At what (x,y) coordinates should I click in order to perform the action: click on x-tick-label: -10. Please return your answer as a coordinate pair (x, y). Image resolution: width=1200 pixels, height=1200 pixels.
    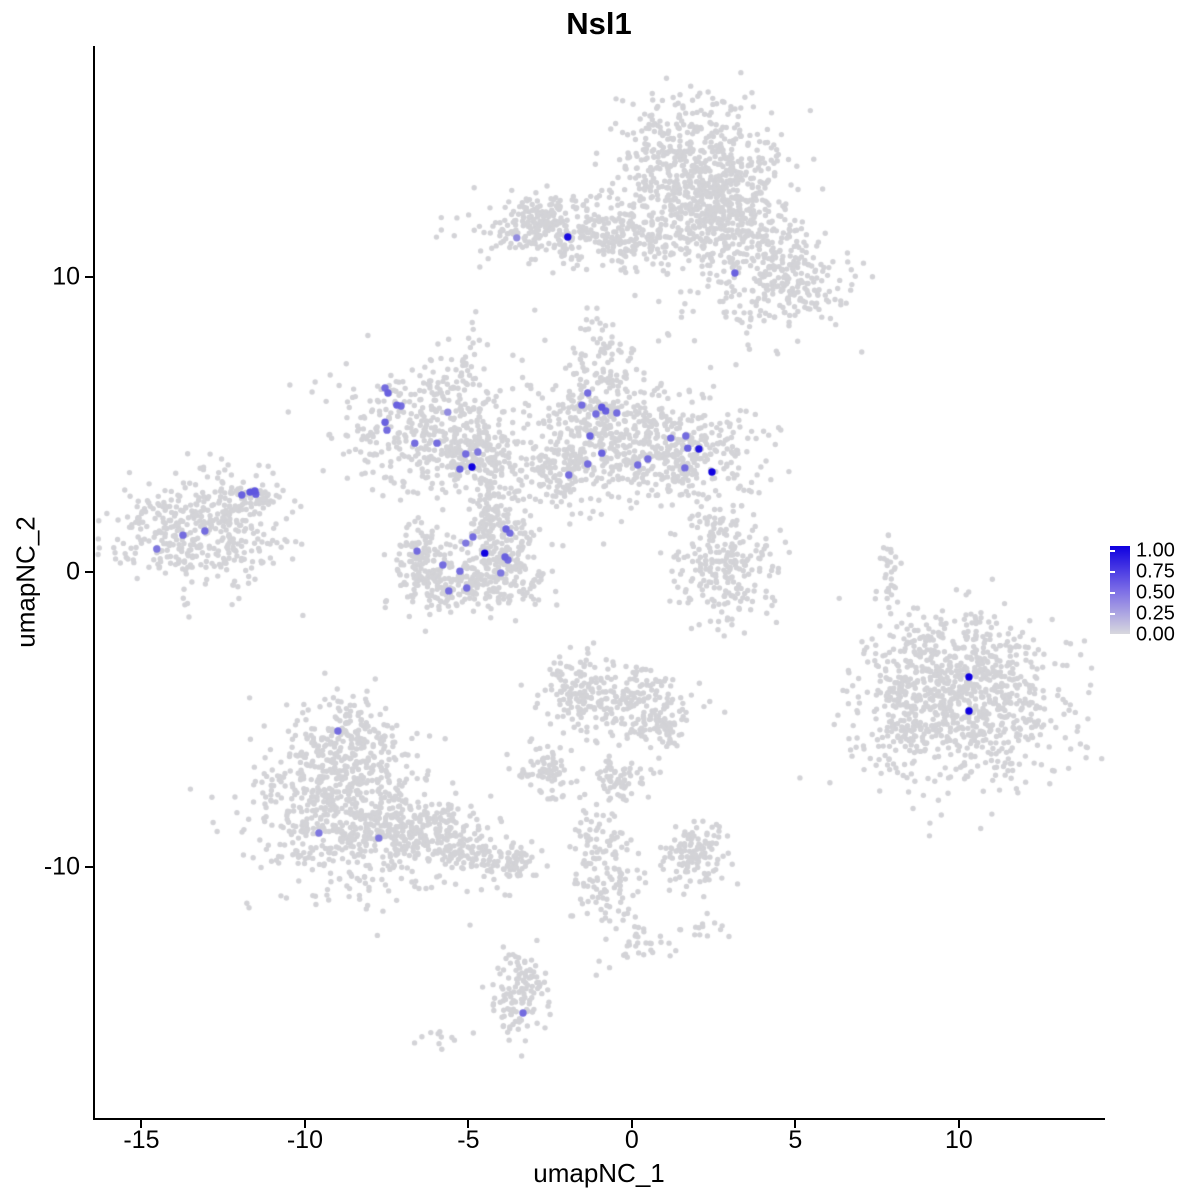
    Looking at the image, I should click on (304, 1140).